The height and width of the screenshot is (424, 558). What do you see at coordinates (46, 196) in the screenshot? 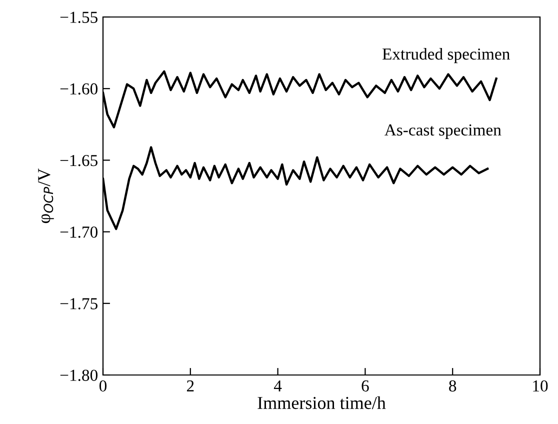
I see `y-axis-title: φ$_{OCP}$/V` at bounding box center [46, 196].